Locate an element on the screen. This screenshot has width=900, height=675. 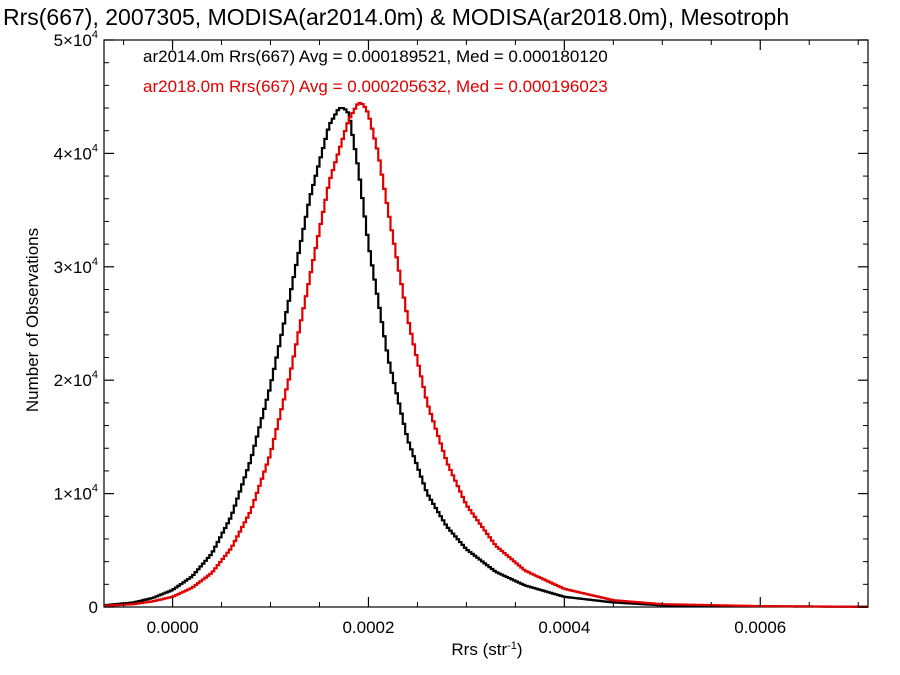
x-tick-label: 0.0006 is located at coordinates (760, 627).